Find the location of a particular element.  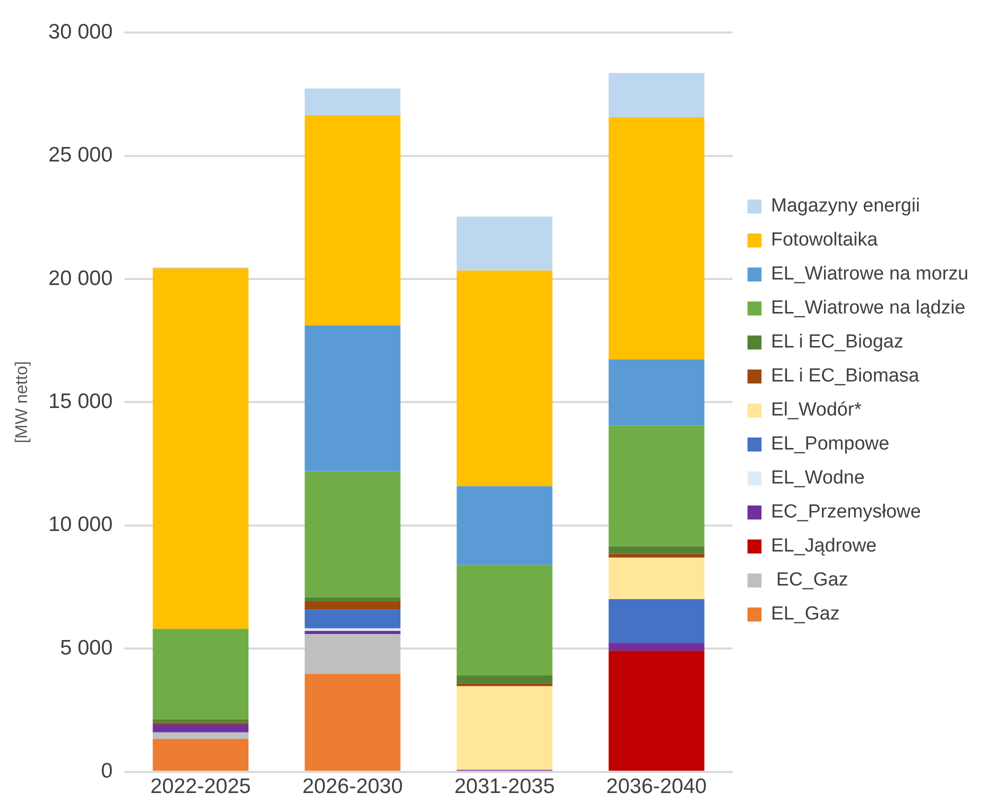

y-tick-label: 20 000 is located at coordinates (80, 278).